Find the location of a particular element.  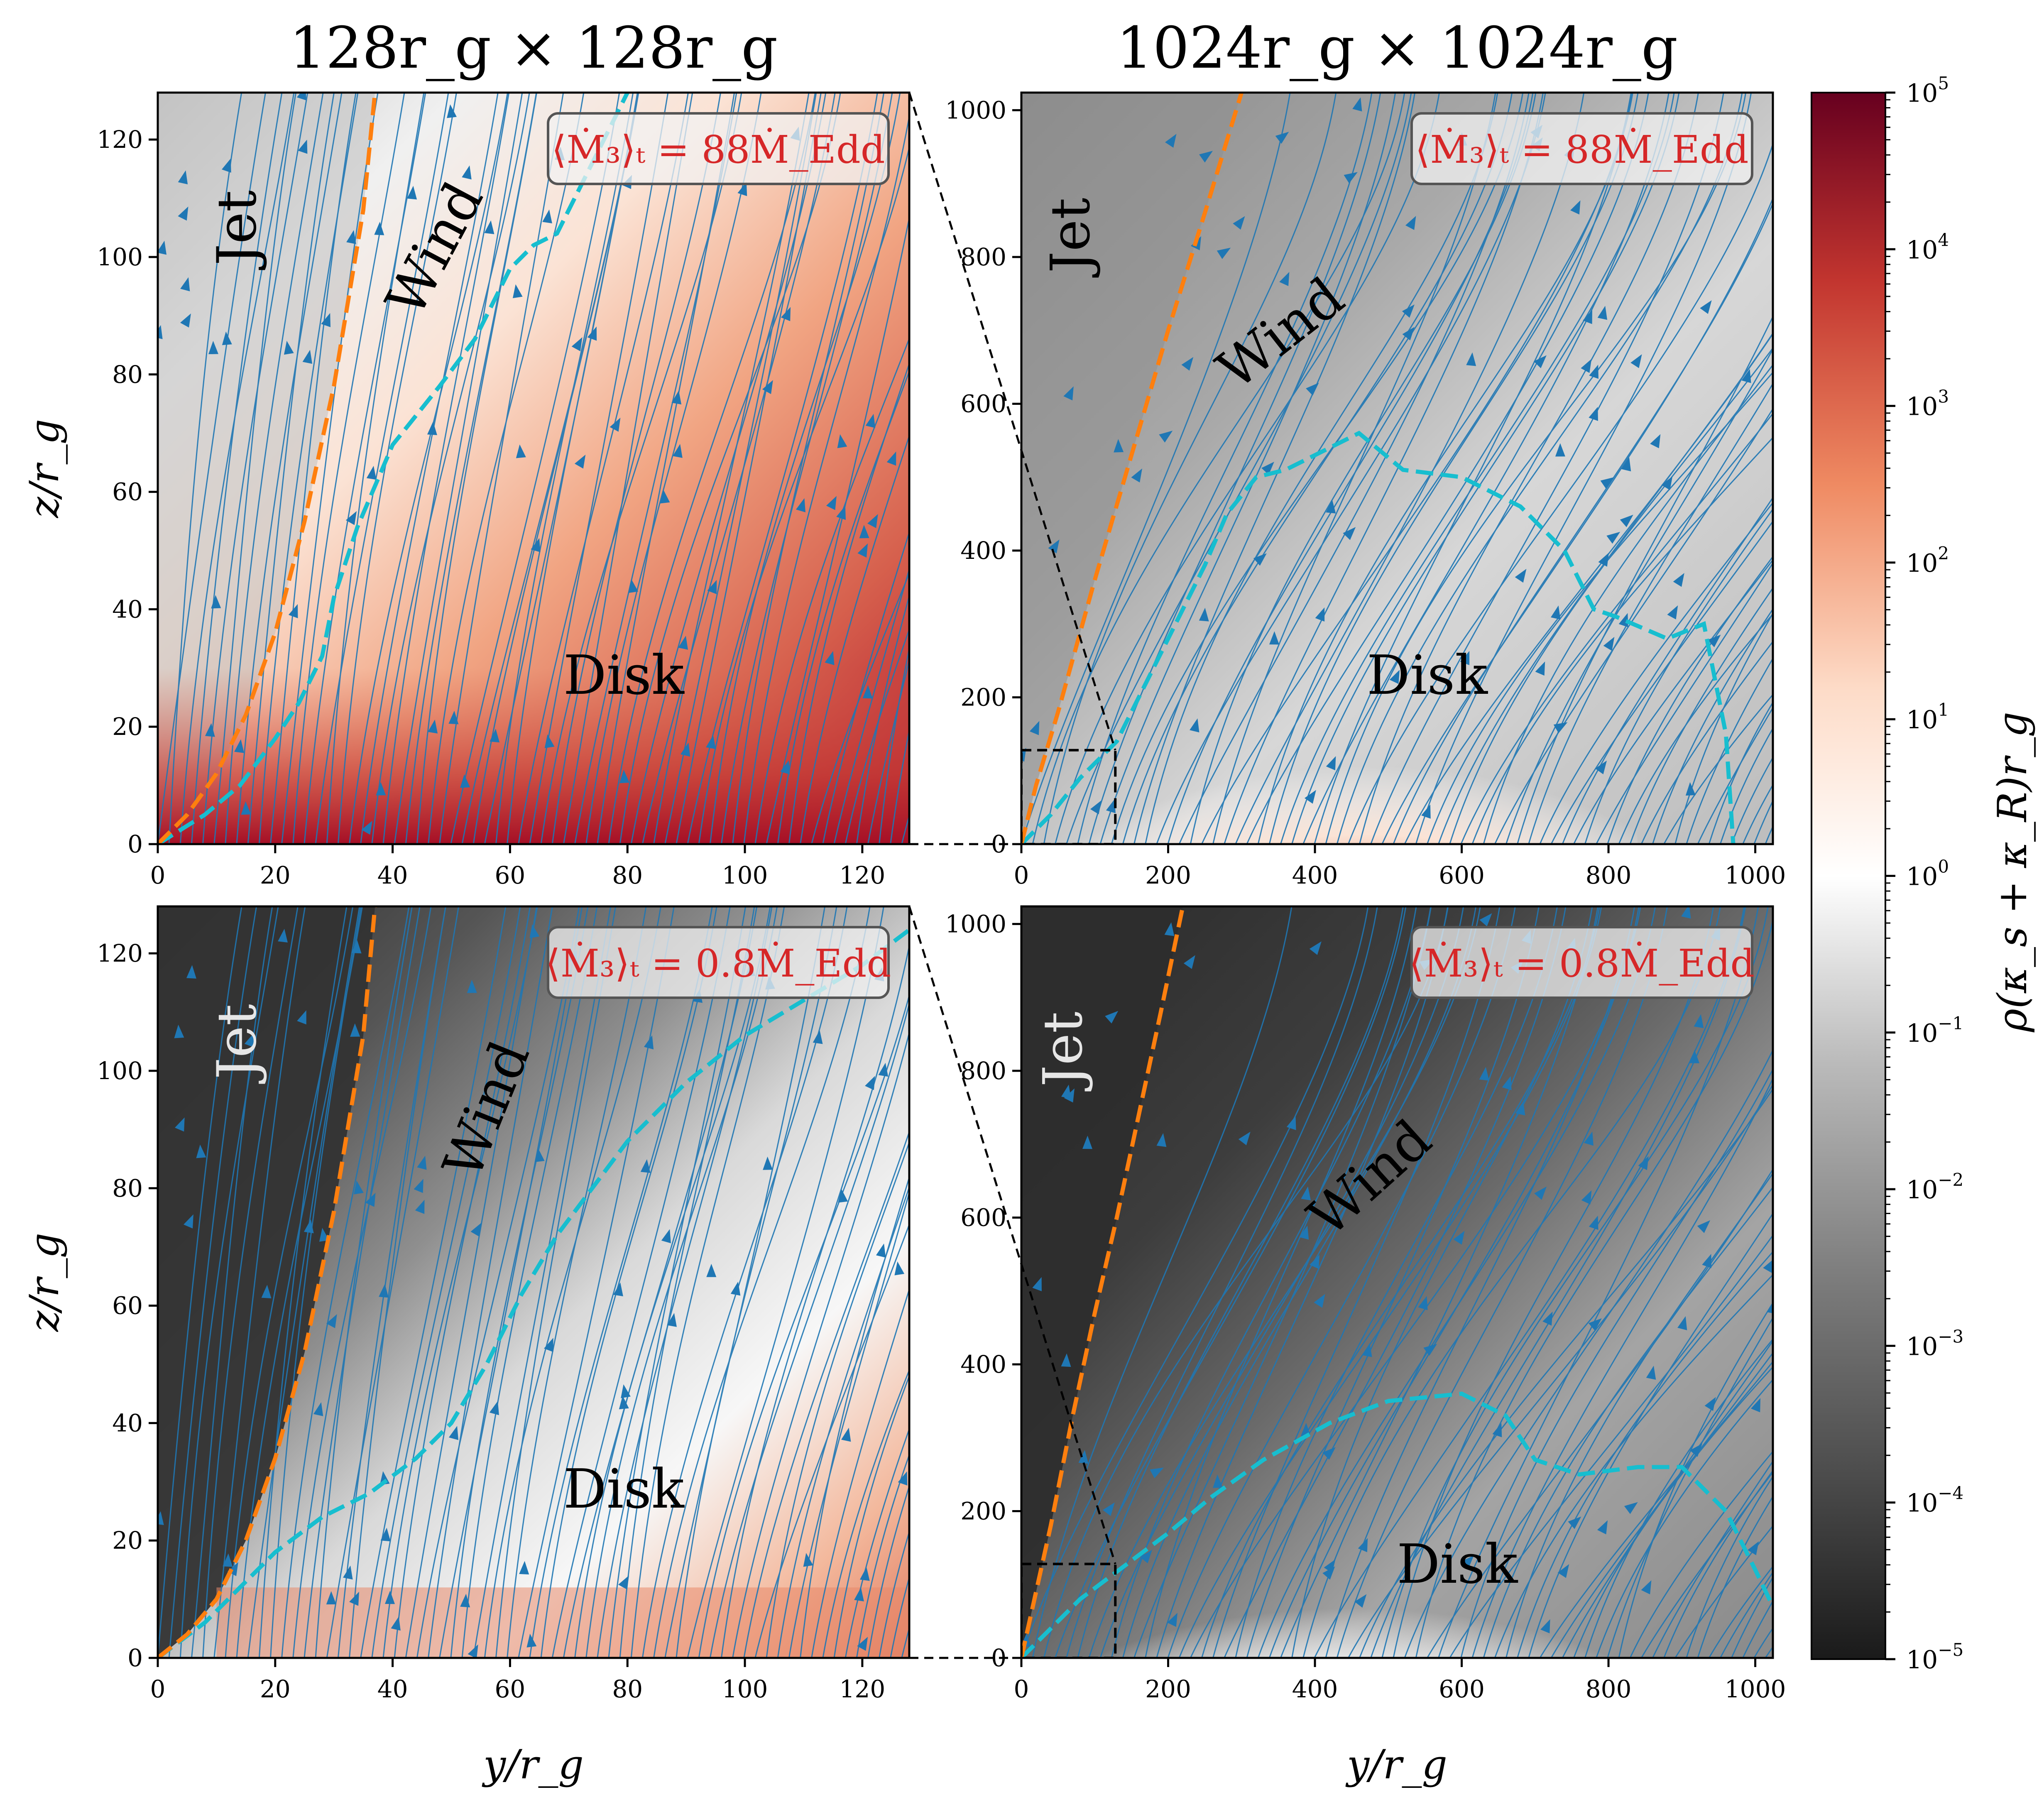

x-tick-label: 80 is located at coordinates (627, 1689).